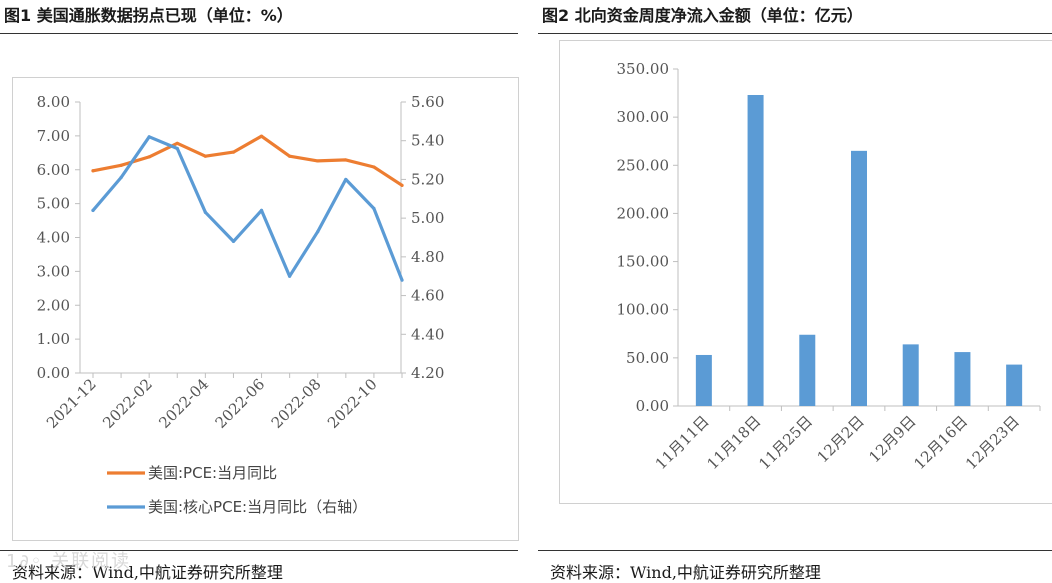 This screenshot has height=583, width=1052. Describe the element at coordinates (652, 406) in the screenshot. I see `y-tick-label: 0.00` at that location.